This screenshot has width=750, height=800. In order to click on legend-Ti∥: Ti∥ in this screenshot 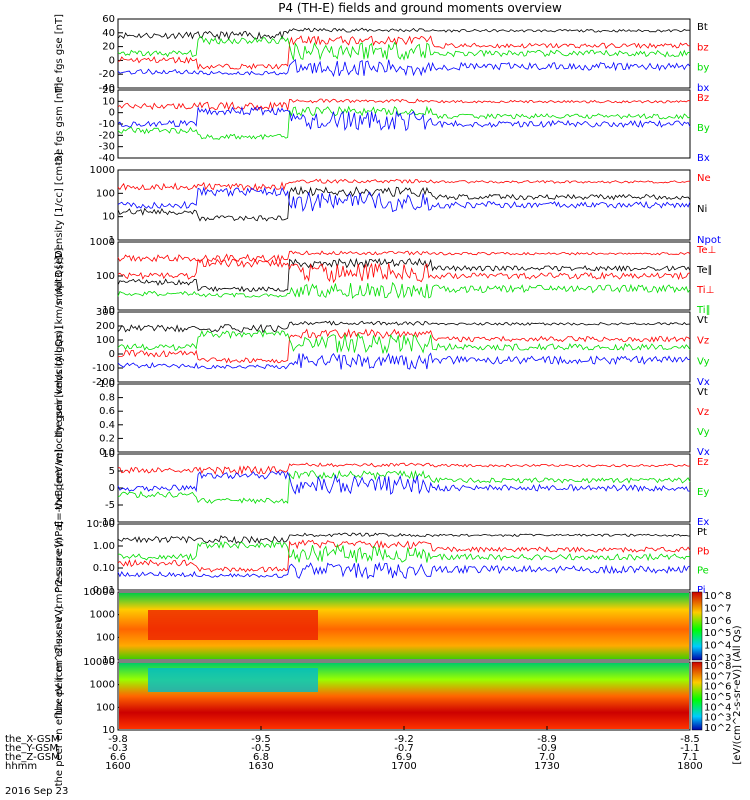, I will do `click(703, 310)`.